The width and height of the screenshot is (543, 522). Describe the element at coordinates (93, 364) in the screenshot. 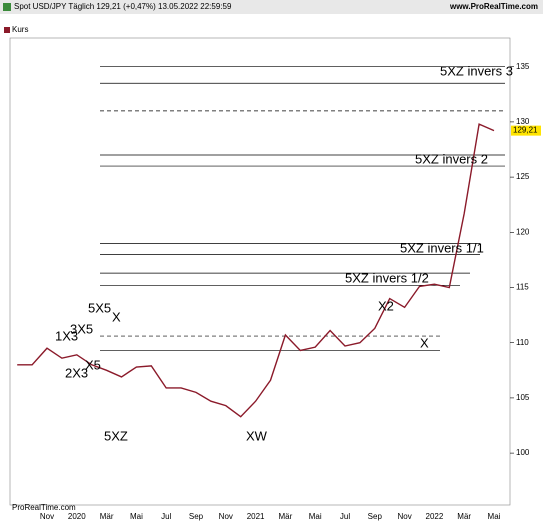

I see `annotation: X5` at that location.